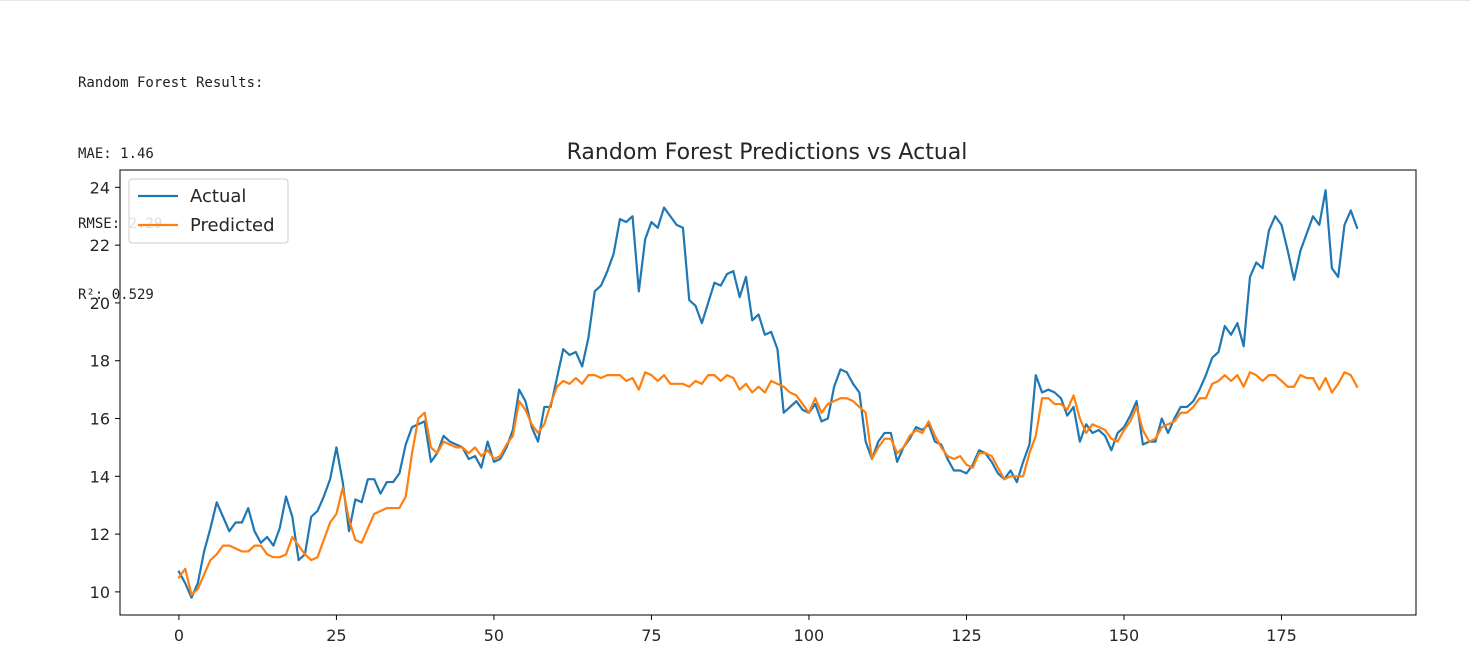  What do you see at coordinates (116, 153) in the screenshot?
I see `mae-line: MAE: 1.46` at bounding box center [116, 153].